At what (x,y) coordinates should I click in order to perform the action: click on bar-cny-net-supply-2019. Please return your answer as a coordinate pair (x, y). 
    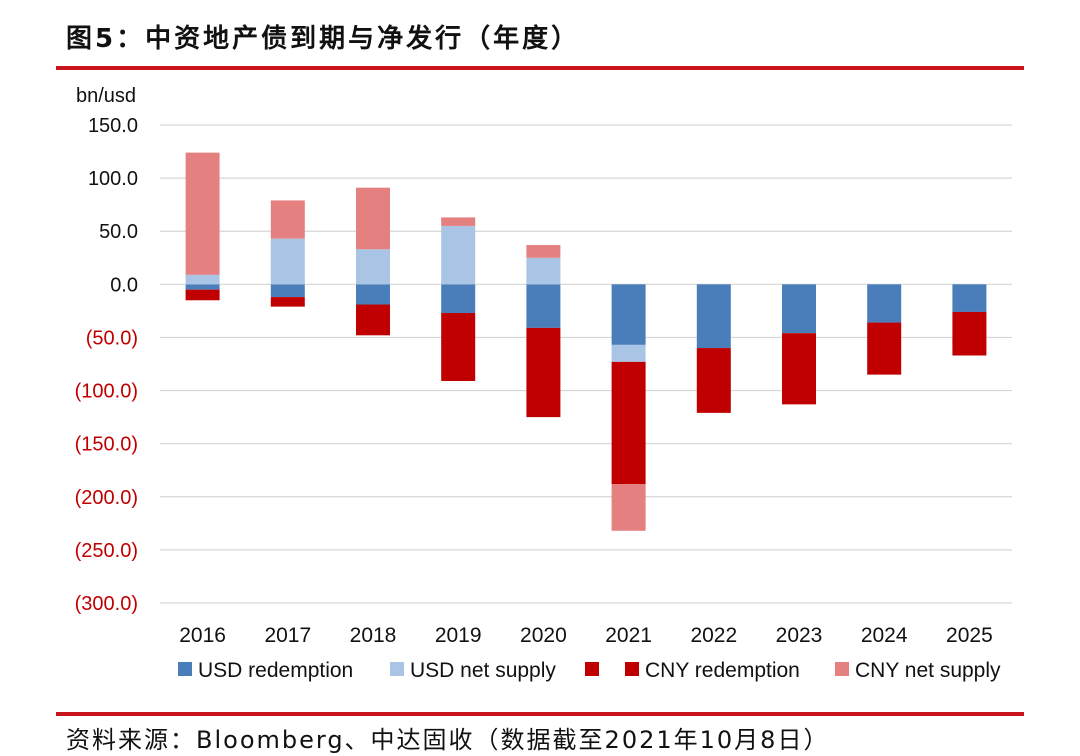
    Looking at the image, I should click on (458, 221).